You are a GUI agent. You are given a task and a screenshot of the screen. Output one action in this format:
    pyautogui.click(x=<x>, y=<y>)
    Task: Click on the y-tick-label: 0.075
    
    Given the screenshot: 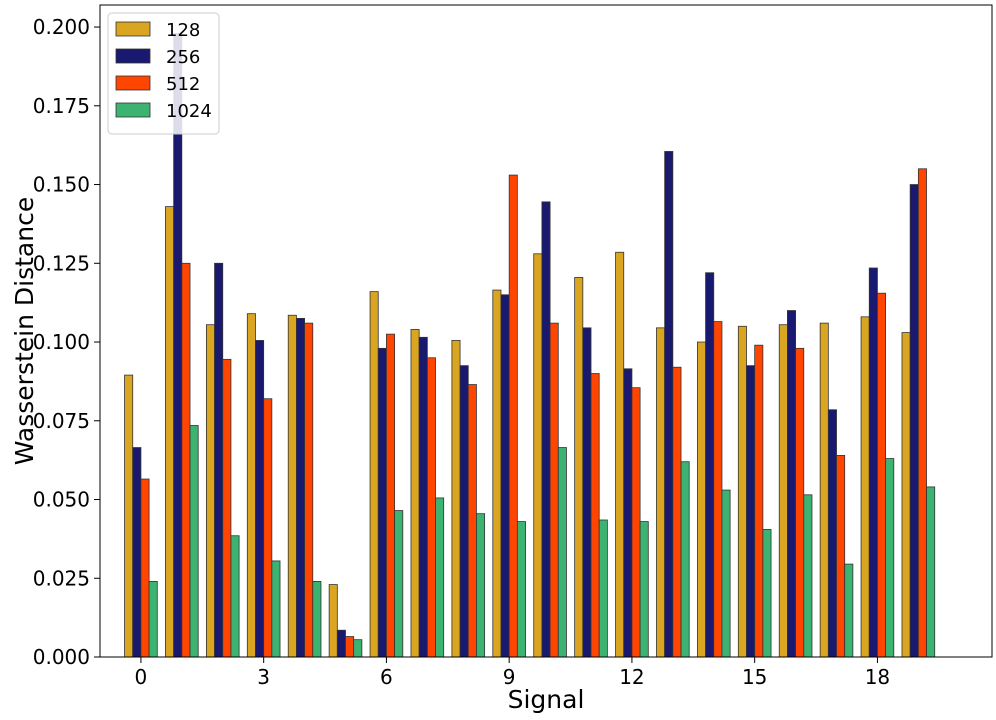 What is the action you would take?
    pyautogui.click(x=61, y=421)
    